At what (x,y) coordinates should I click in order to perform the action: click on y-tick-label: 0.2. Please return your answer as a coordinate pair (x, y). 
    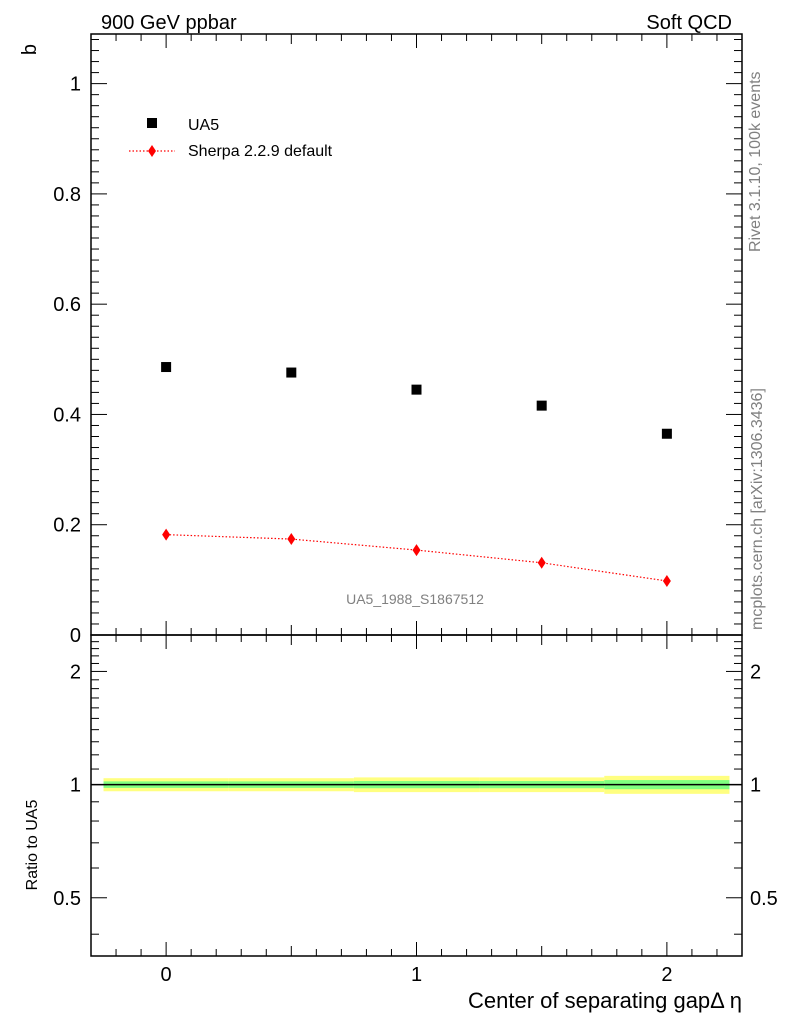
    Looking at the image, I should click on (67, 526).